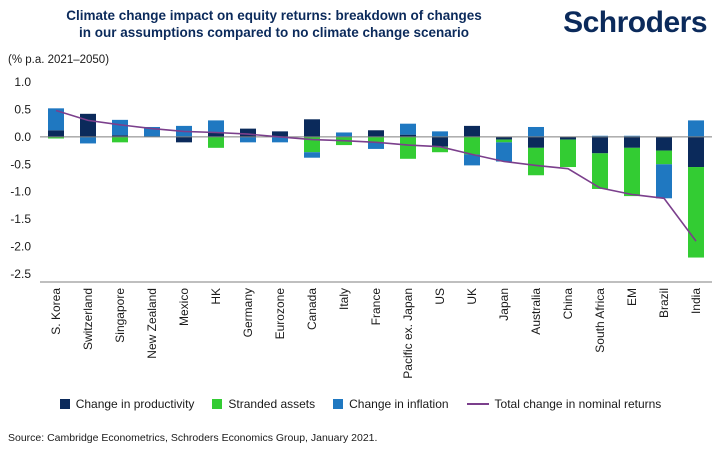  What do you see at coordinates (20, 192) in the screenshot?
I see `y-tick-label: -1.0` at bounding box center [20, 192].